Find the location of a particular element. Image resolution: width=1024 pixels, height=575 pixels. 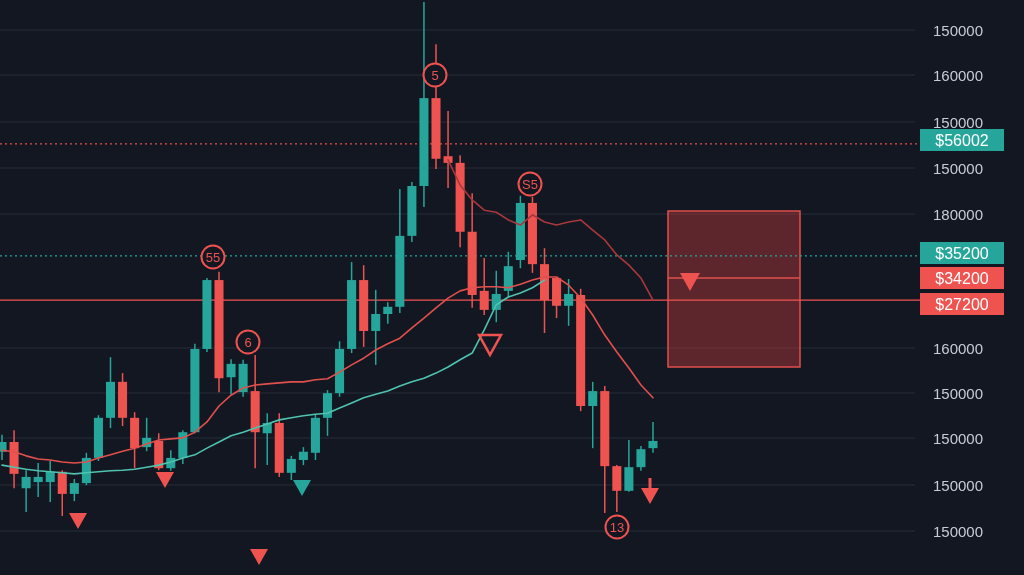

text: $56002 is located at coordinates (962, 140).